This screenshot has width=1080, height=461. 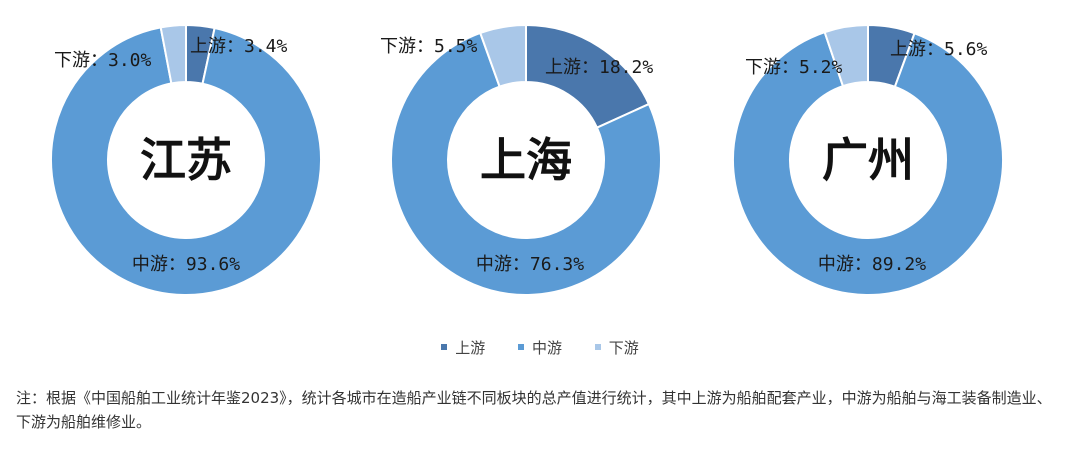 I want to click on donut-2-label-downstream: 下游：5.2%, so click(x=794, y=67).